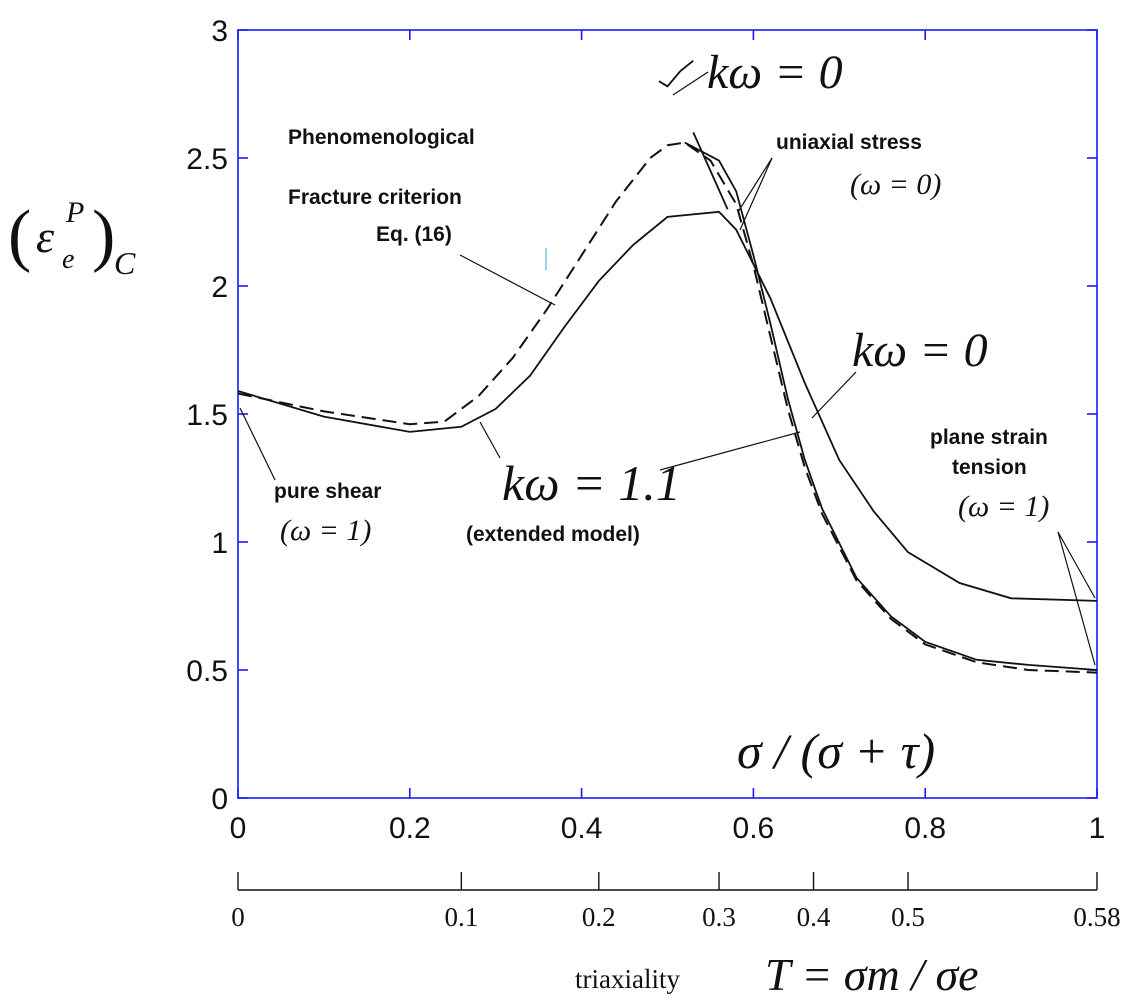 The width and height of the screenshot is (1130, 1008). I want to click on x-tick-label: 0.2, so click(410, 828).